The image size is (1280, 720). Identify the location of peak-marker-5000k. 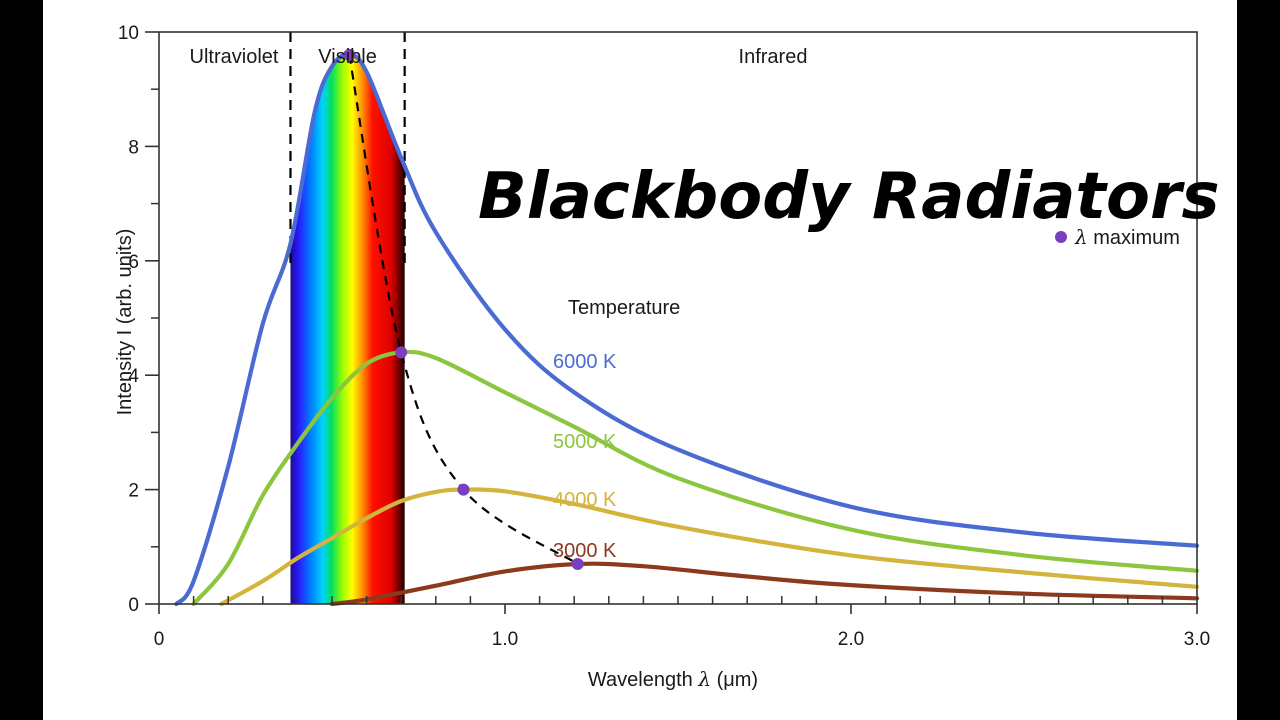
(401, 352).